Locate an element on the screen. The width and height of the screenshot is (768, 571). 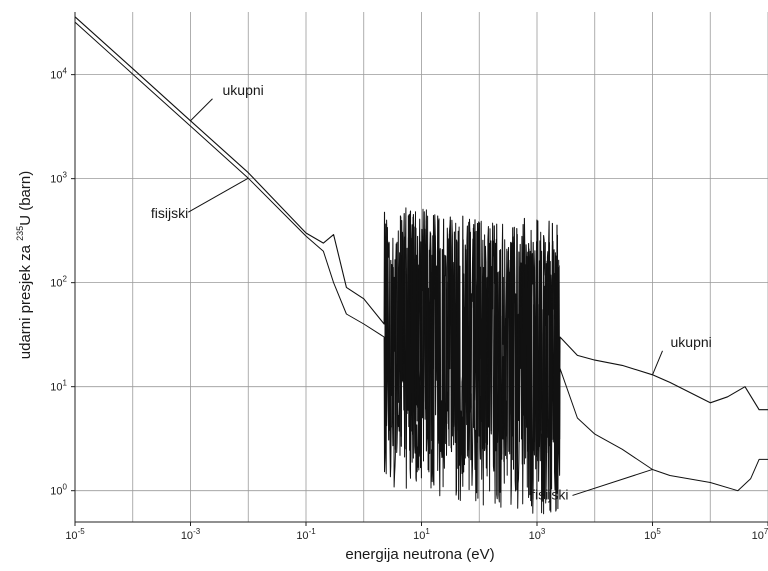
x-tick-labels: 10⁻⁵ 10⁻³ 10⁻¹ 10¹ 10³ 10⁵ 10⁷ is located at coordinates (416, 532).